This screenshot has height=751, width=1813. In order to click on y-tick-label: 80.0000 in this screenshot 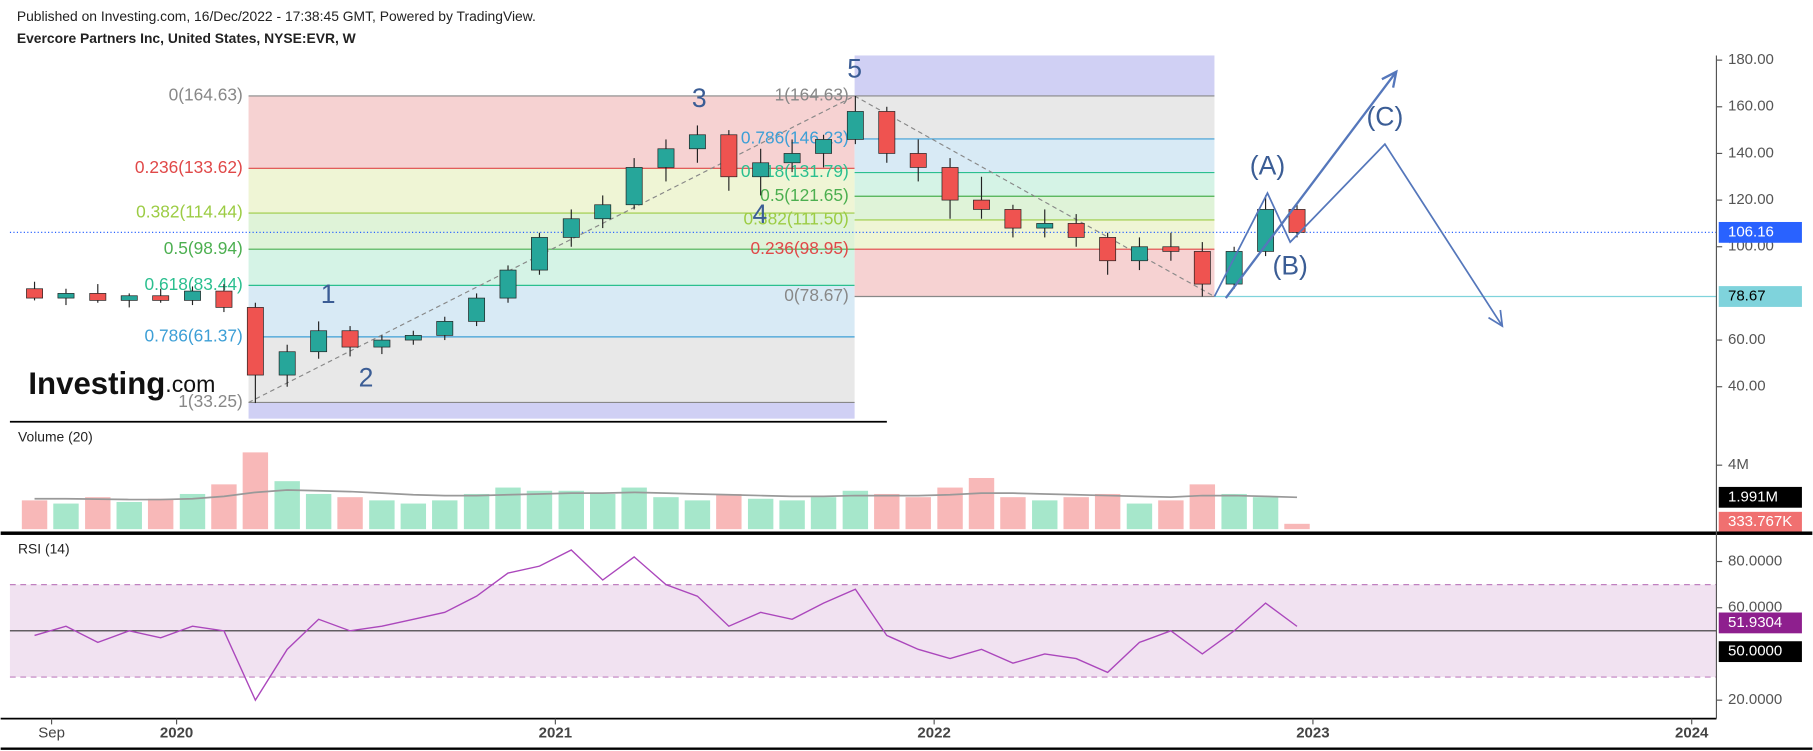, I will do `click(1755, 560)`.